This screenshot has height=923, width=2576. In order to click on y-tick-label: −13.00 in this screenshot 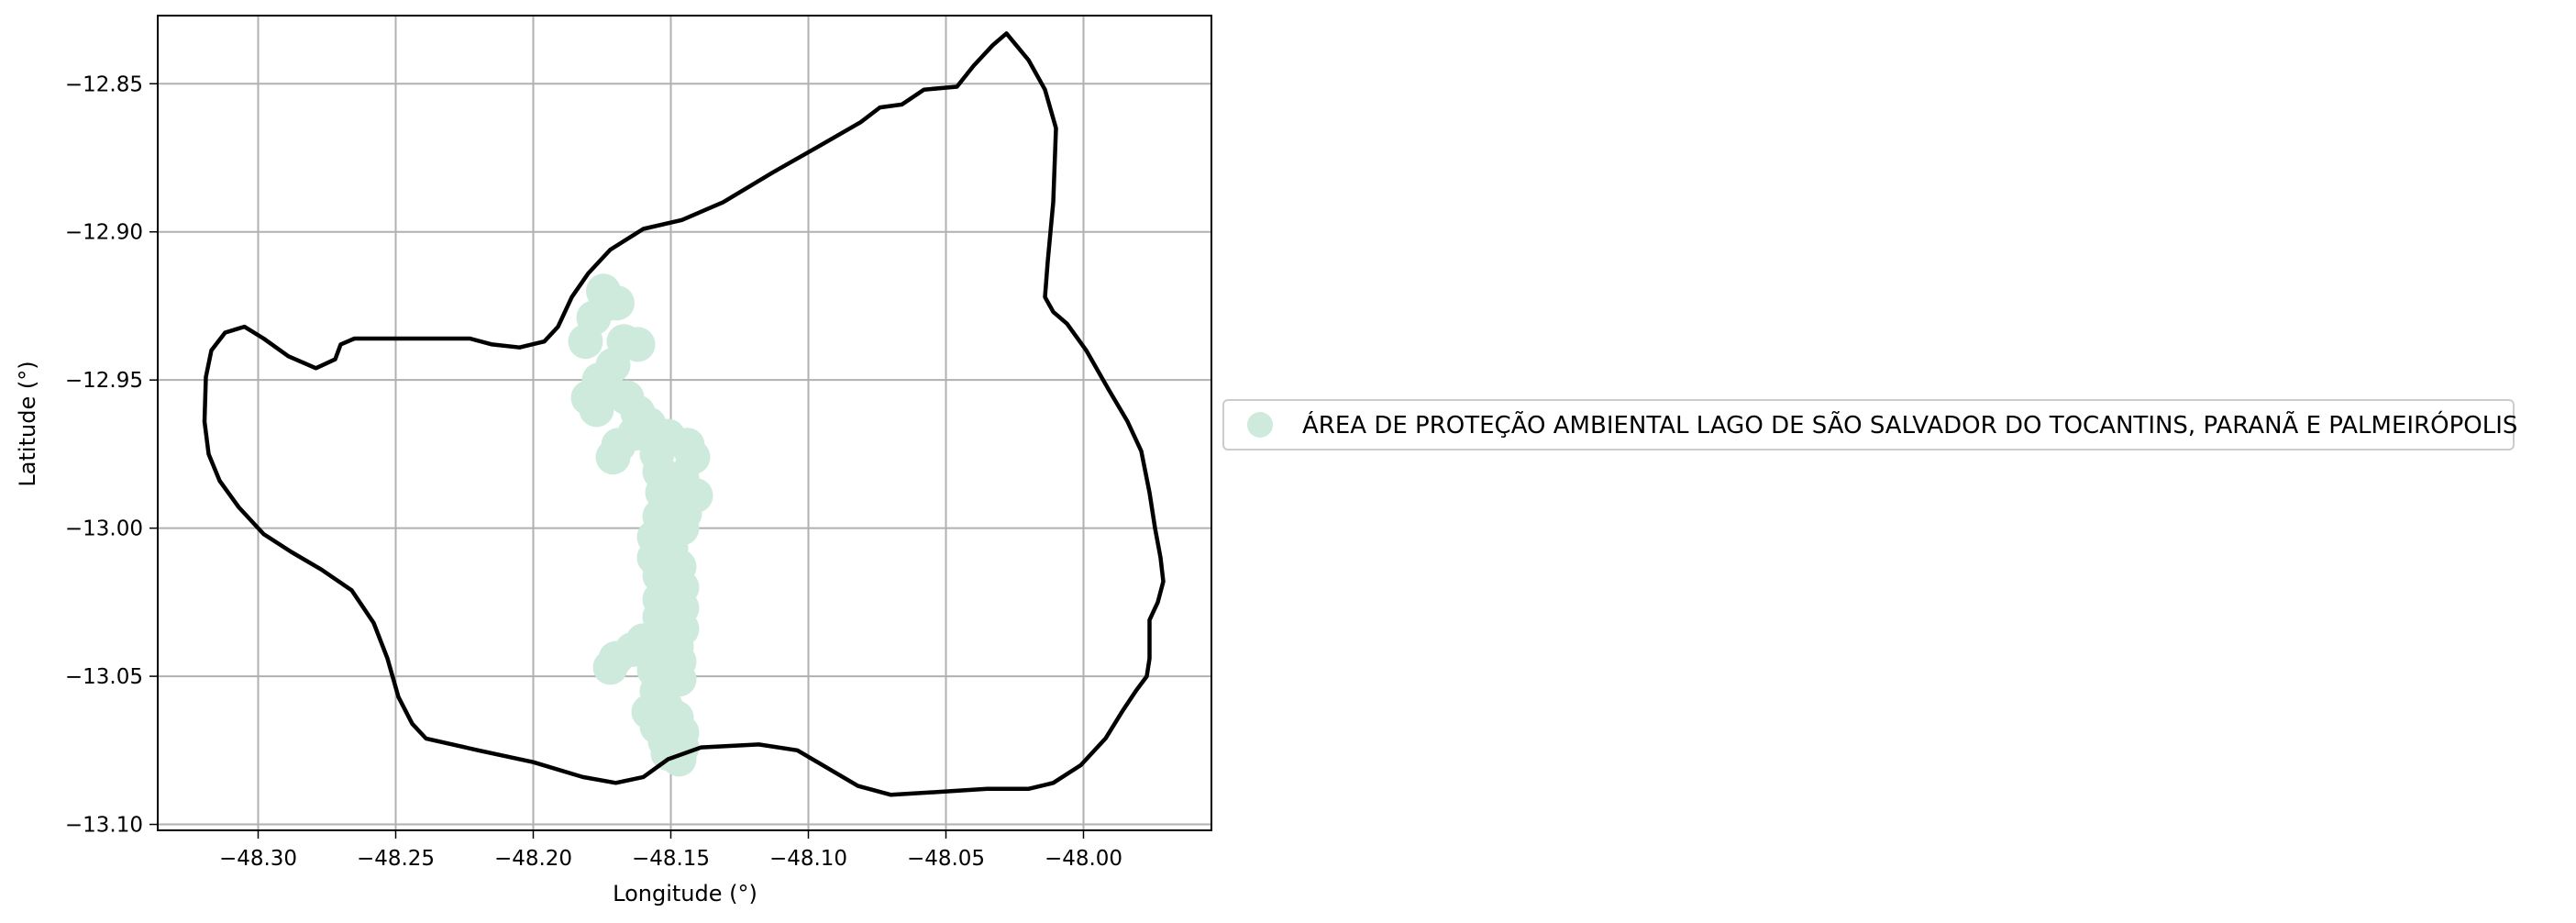, I will do `click(104, 529)`.